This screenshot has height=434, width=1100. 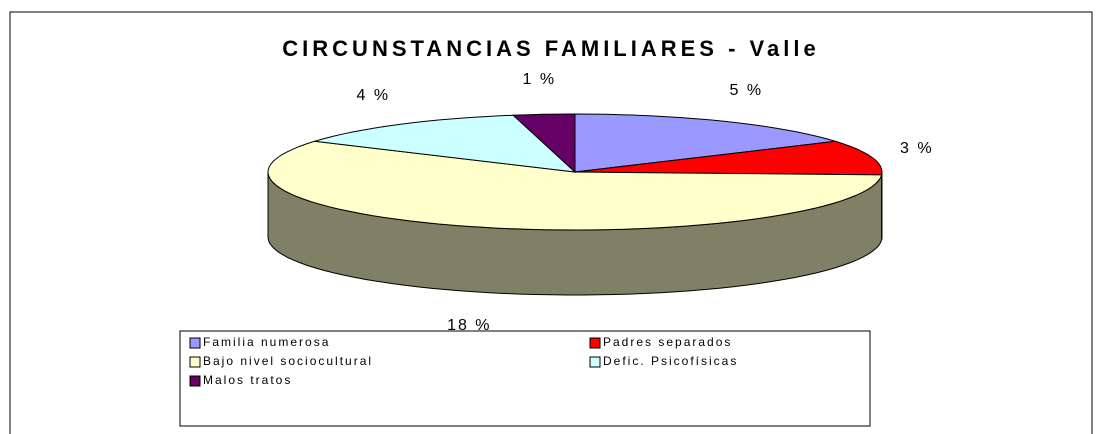 I want to click on value-label: 18 %, so click(x=469, y=325).